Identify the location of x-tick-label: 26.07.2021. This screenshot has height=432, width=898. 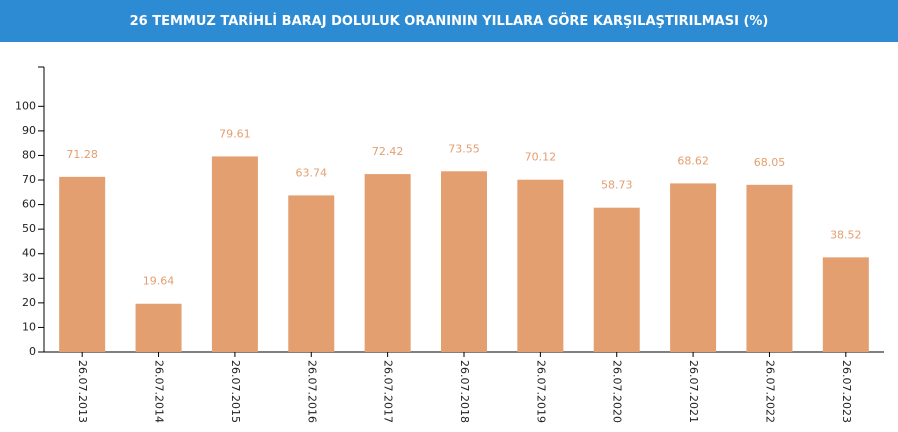
(693, 391).